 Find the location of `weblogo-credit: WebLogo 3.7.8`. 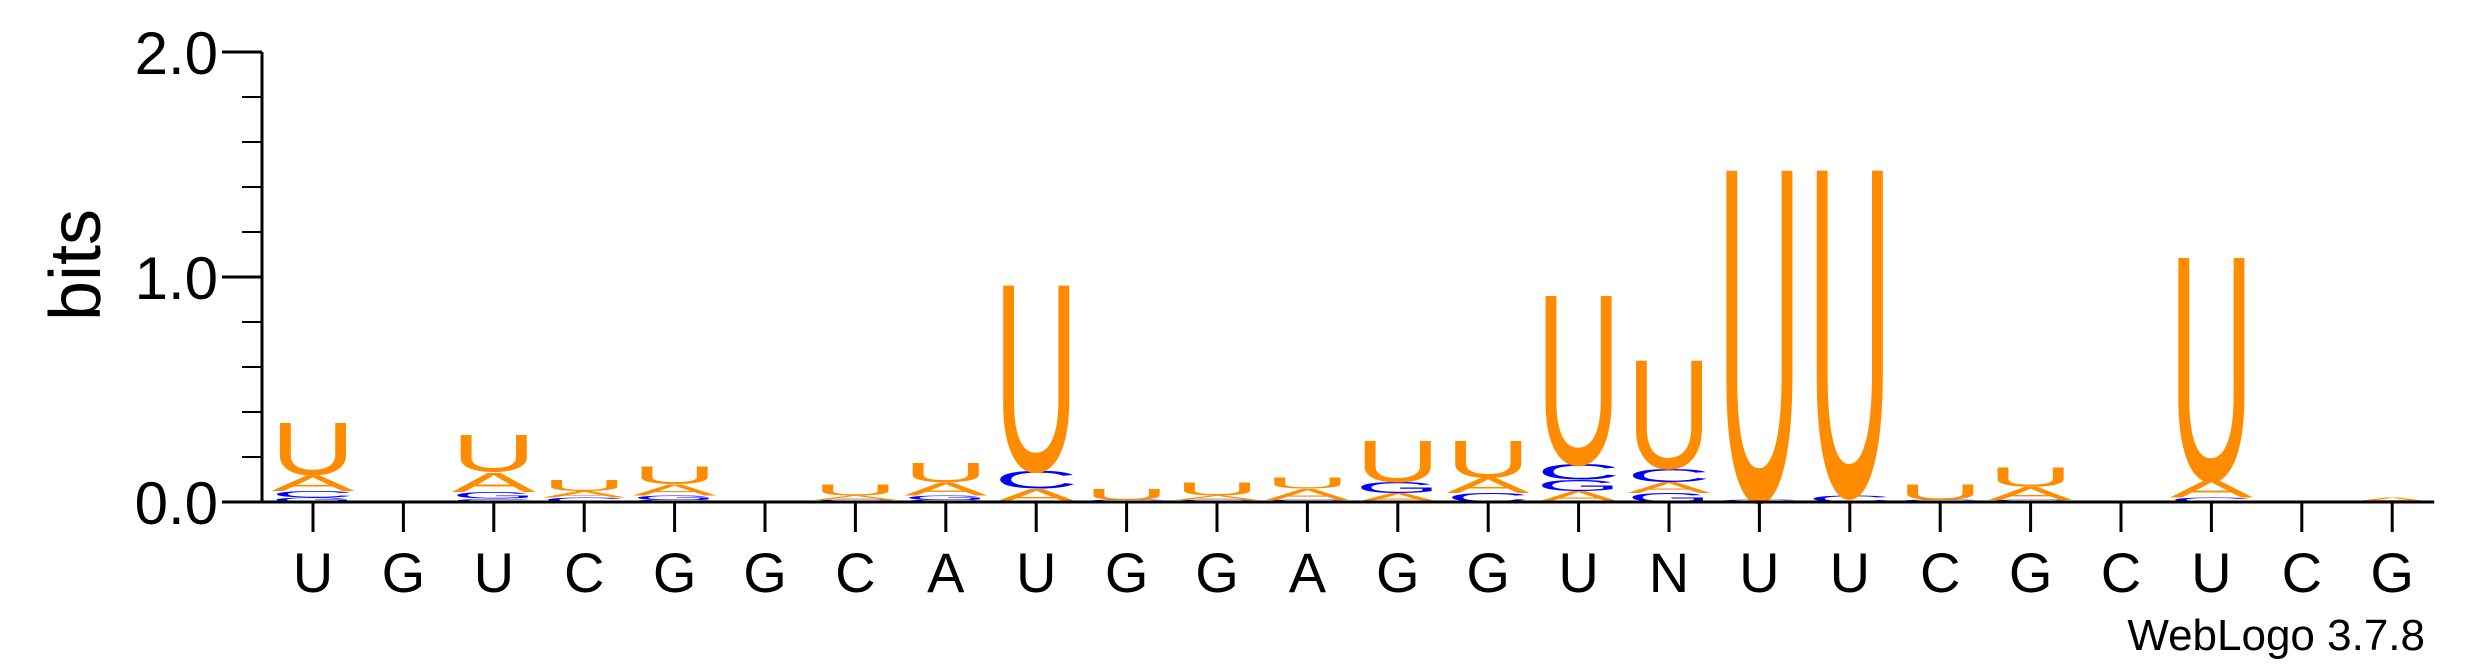

weblogo-credit: WebLogo 3.7.8 is located at coordinates (2276, 635).